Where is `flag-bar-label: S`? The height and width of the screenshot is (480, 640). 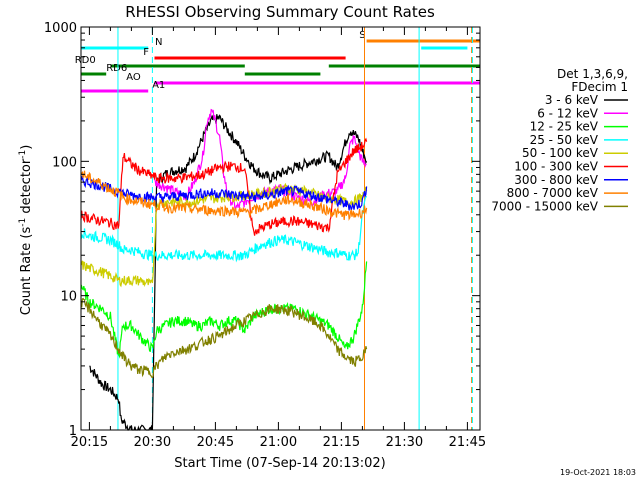 flag-bar-label: S is located at coordinates (362, 35).